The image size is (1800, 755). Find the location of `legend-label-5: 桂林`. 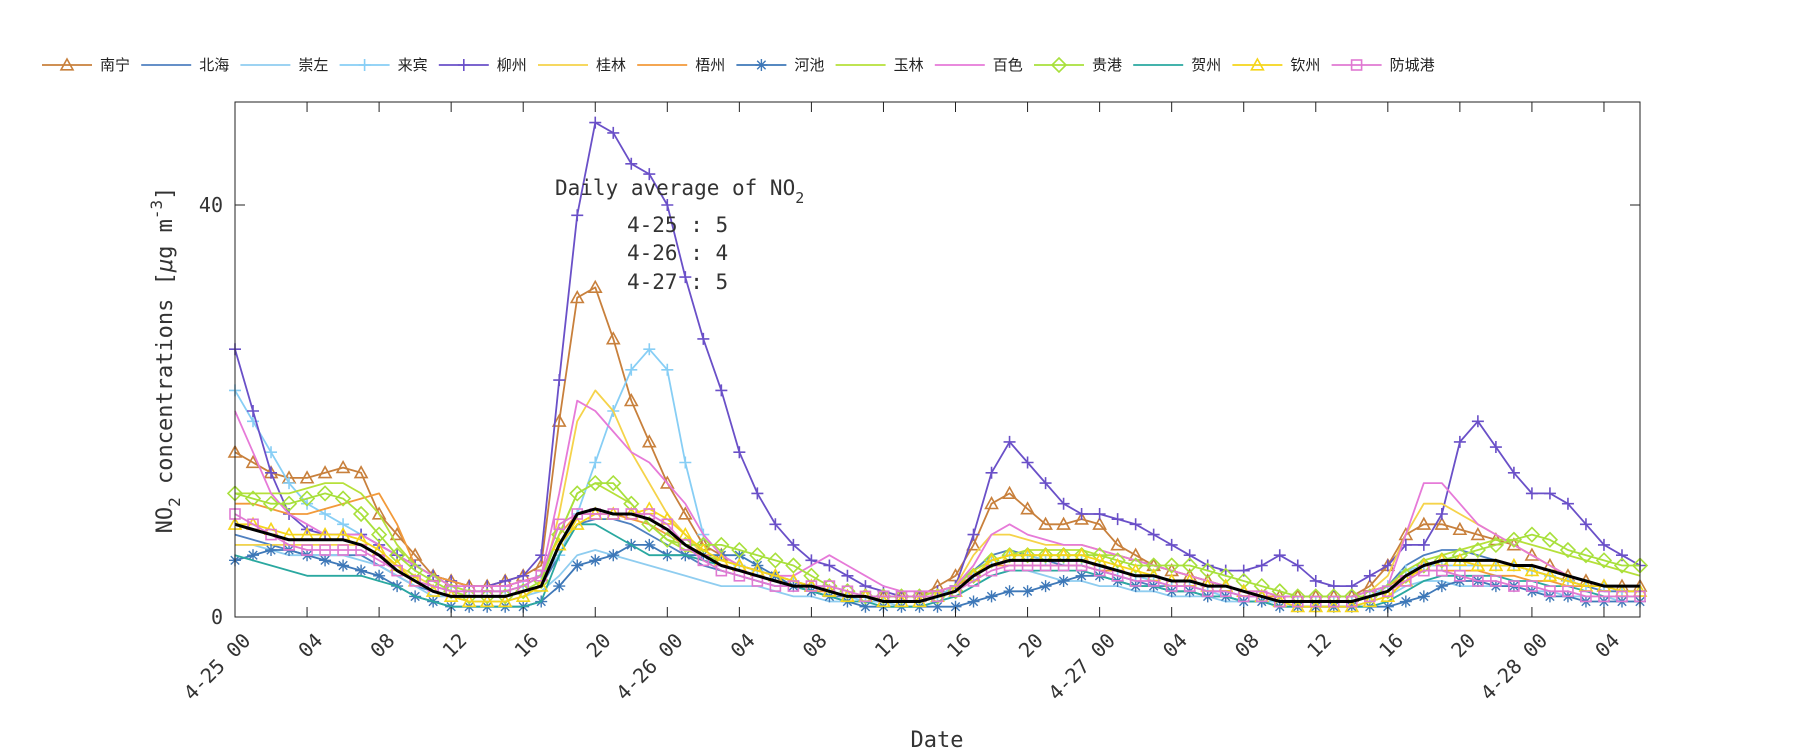

legend-label-5: 桂林 is located at coordinates (611, 65).